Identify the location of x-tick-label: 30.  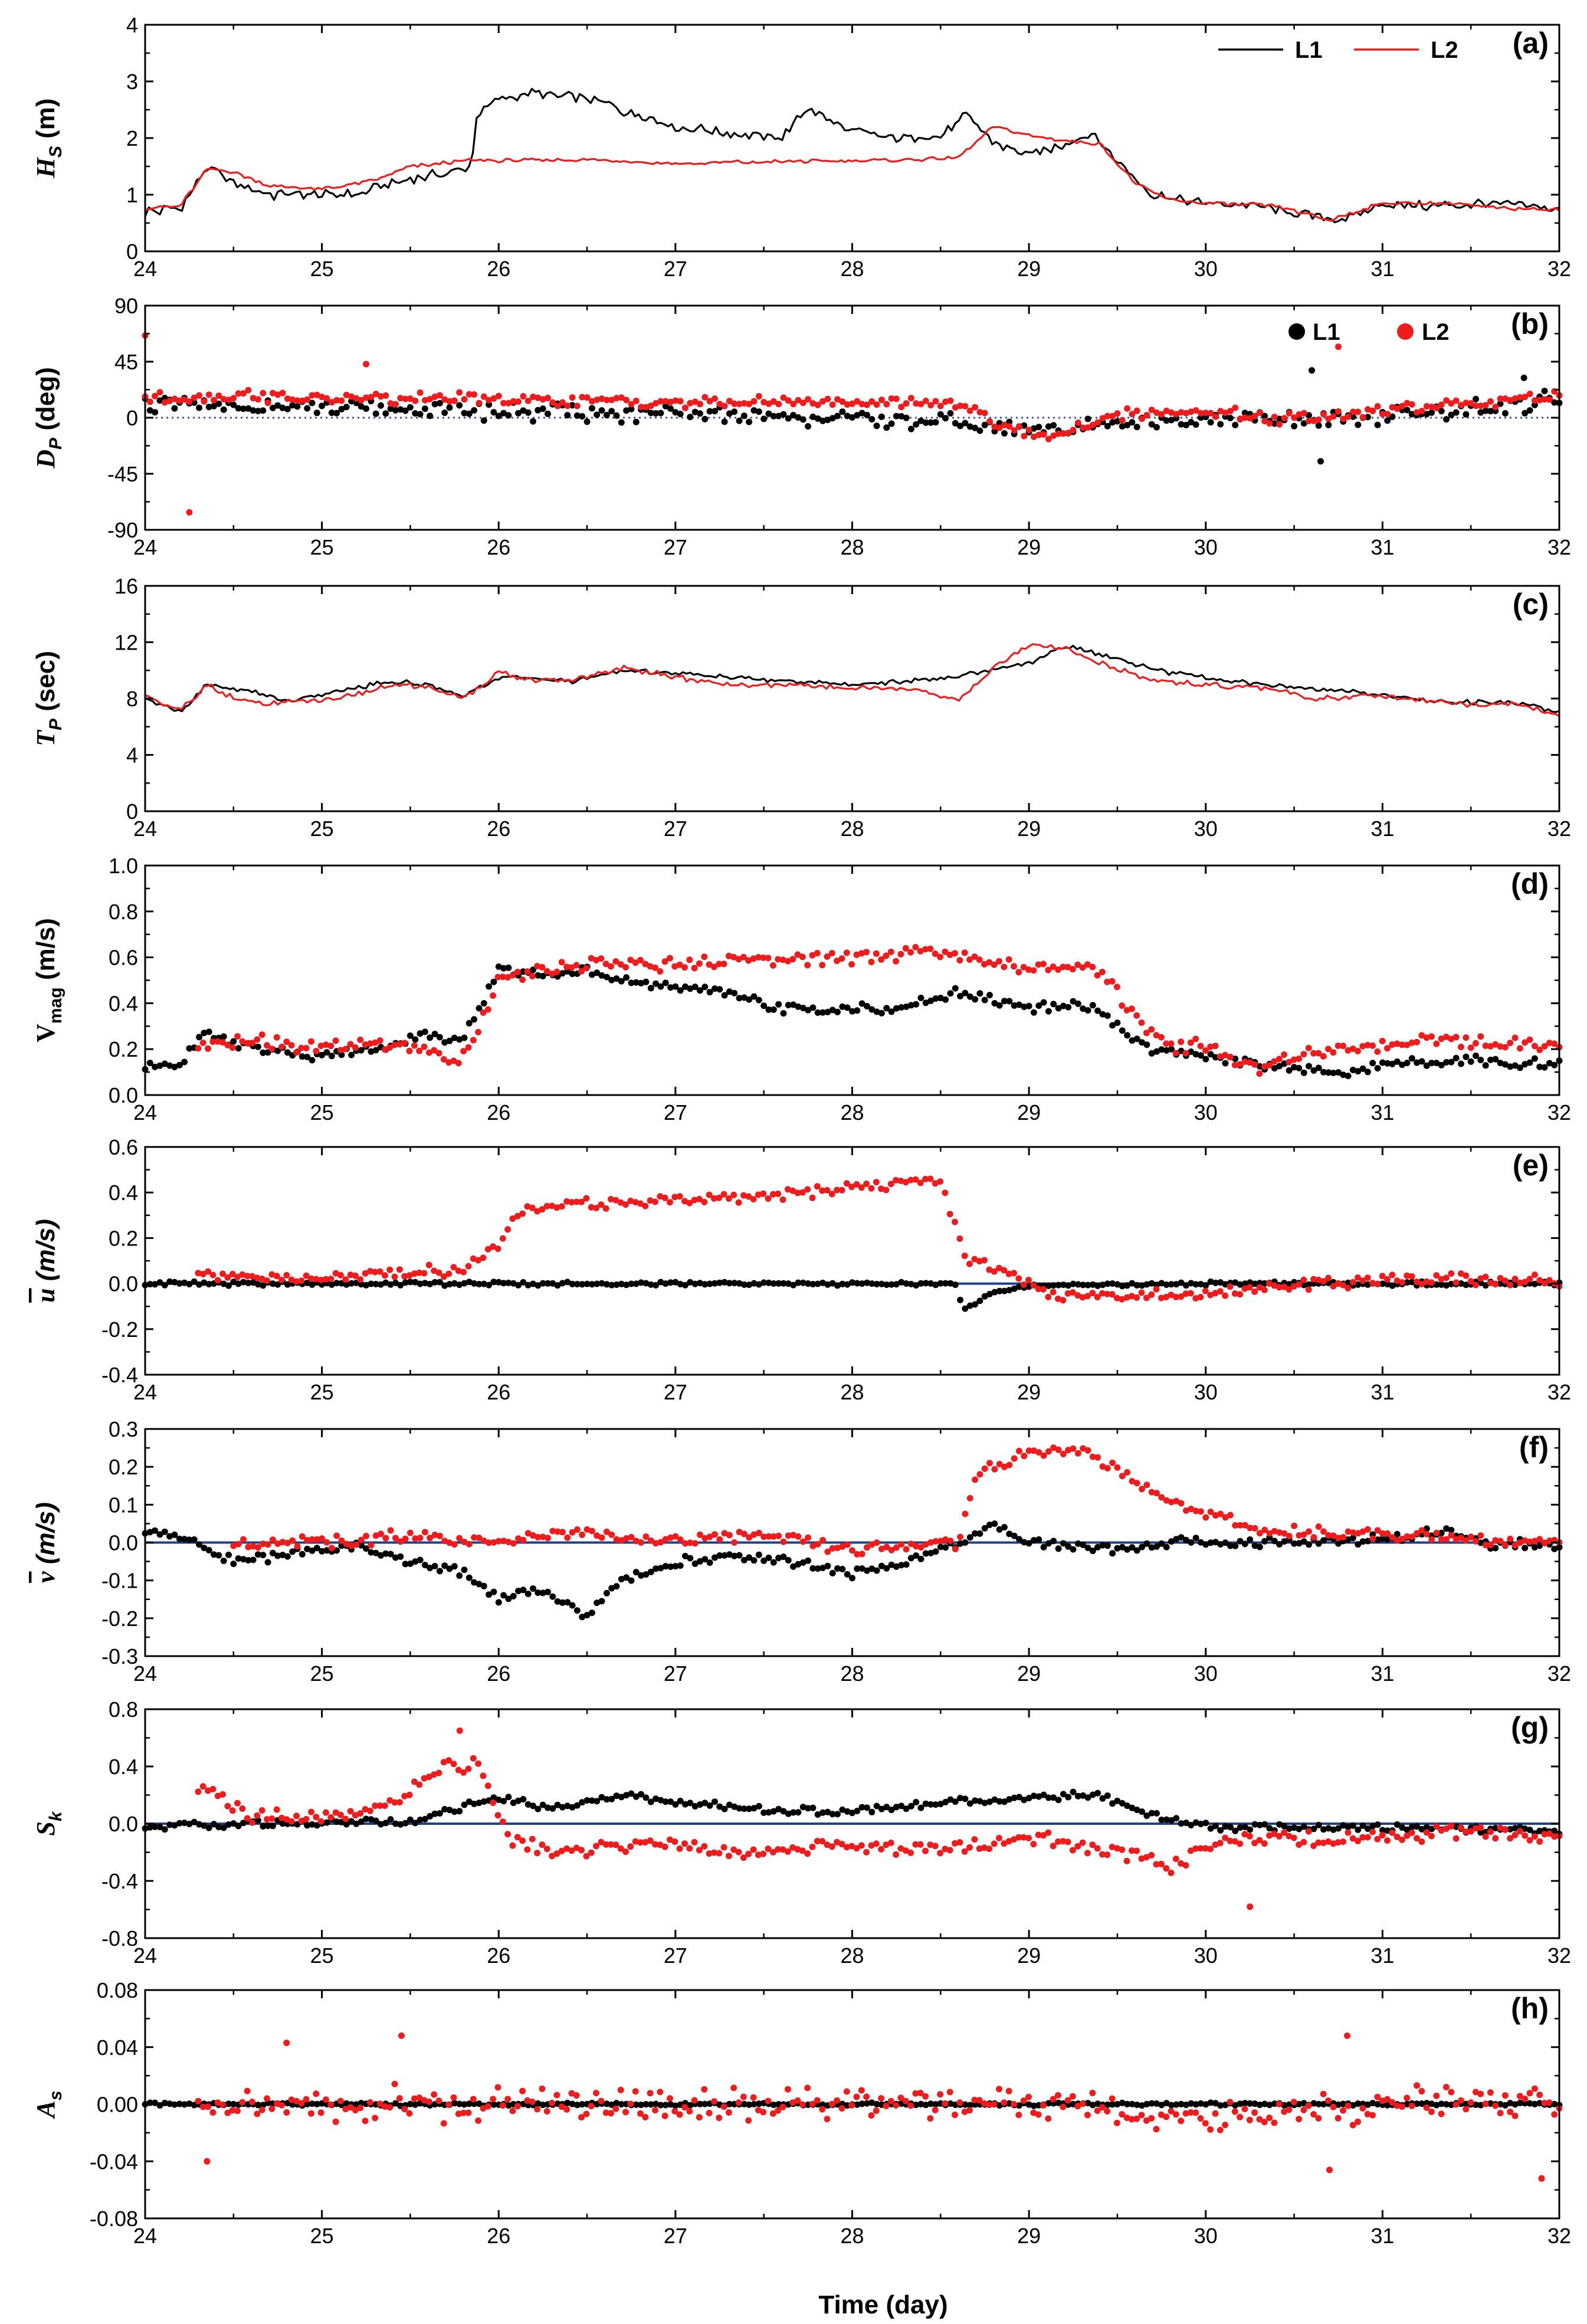
(1206, 547).